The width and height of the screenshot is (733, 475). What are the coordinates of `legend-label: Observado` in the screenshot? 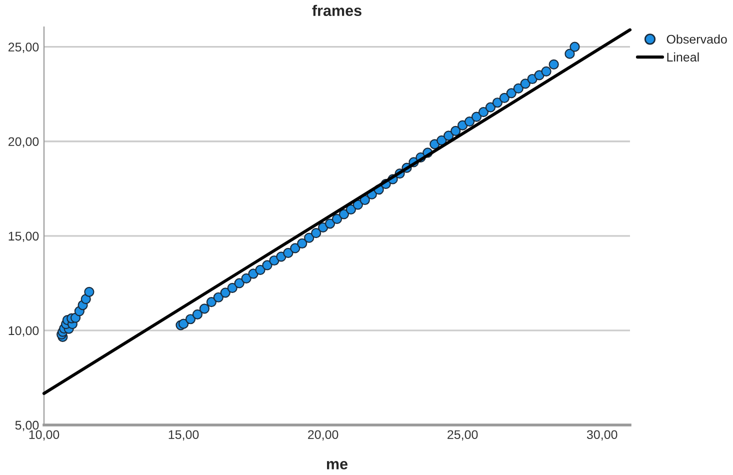 It's located at (696, 39).